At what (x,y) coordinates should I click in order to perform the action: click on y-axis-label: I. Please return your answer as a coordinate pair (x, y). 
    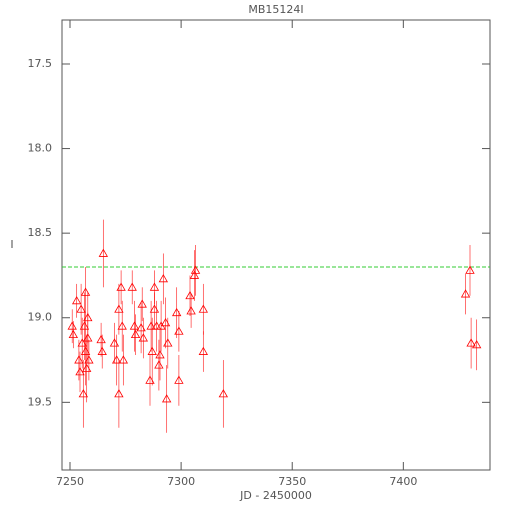
    Looking at the image, I should click on (11, 244).